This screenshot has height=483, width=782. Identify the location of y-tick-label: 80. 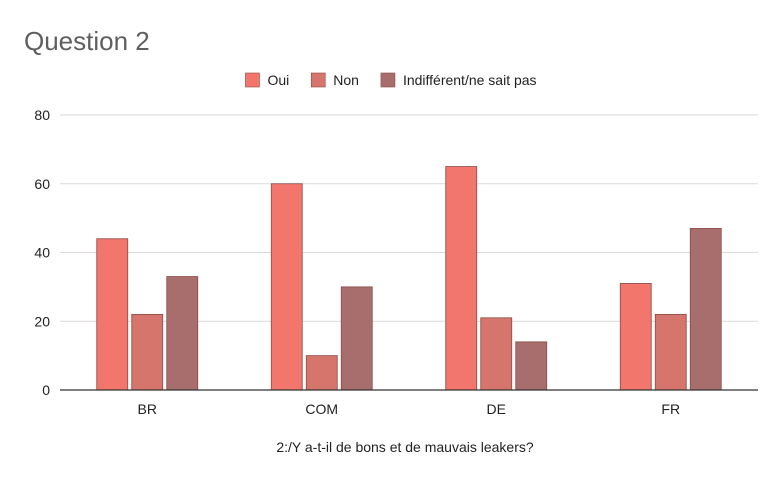
(42, 115).